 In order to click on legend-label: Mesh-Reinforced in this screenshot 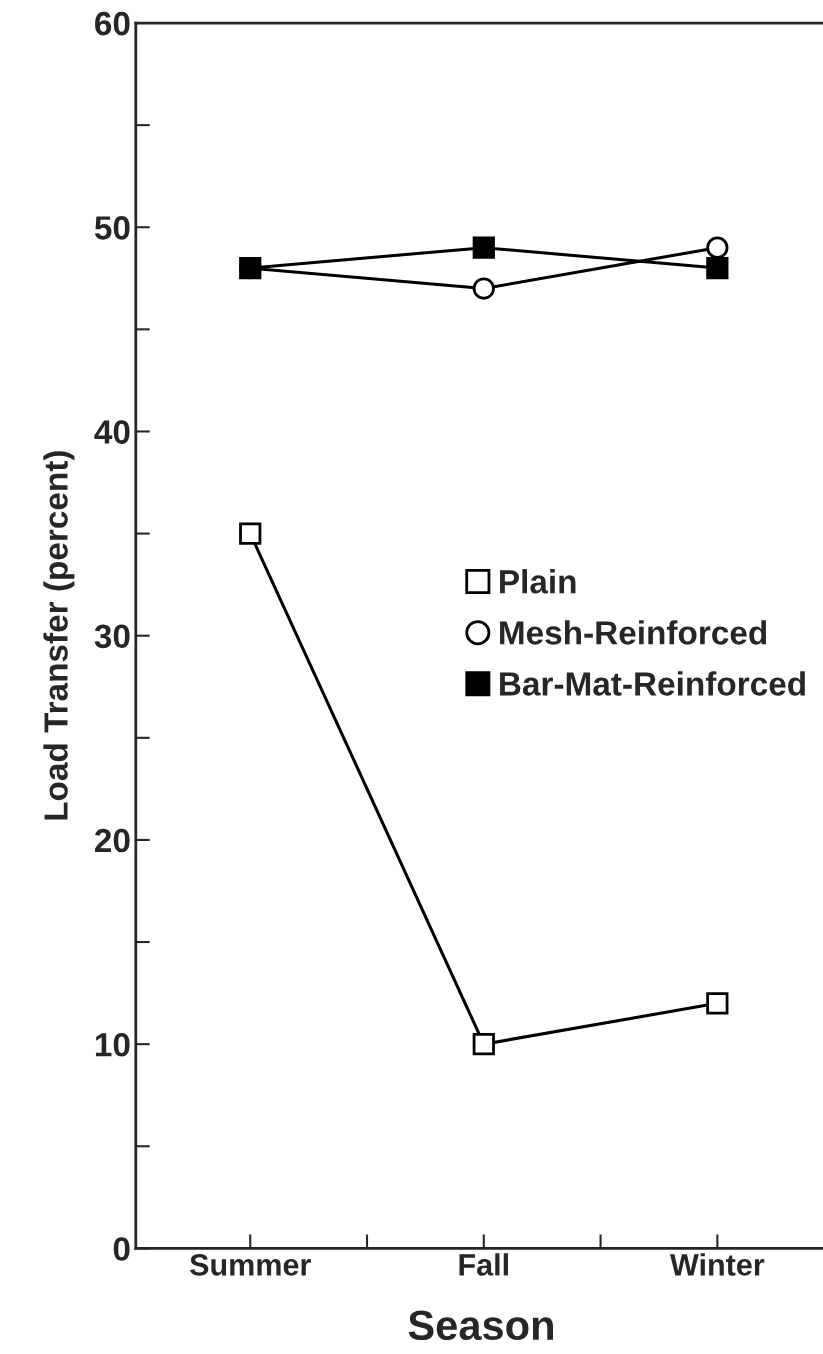, I will do `click(633, 632)`.